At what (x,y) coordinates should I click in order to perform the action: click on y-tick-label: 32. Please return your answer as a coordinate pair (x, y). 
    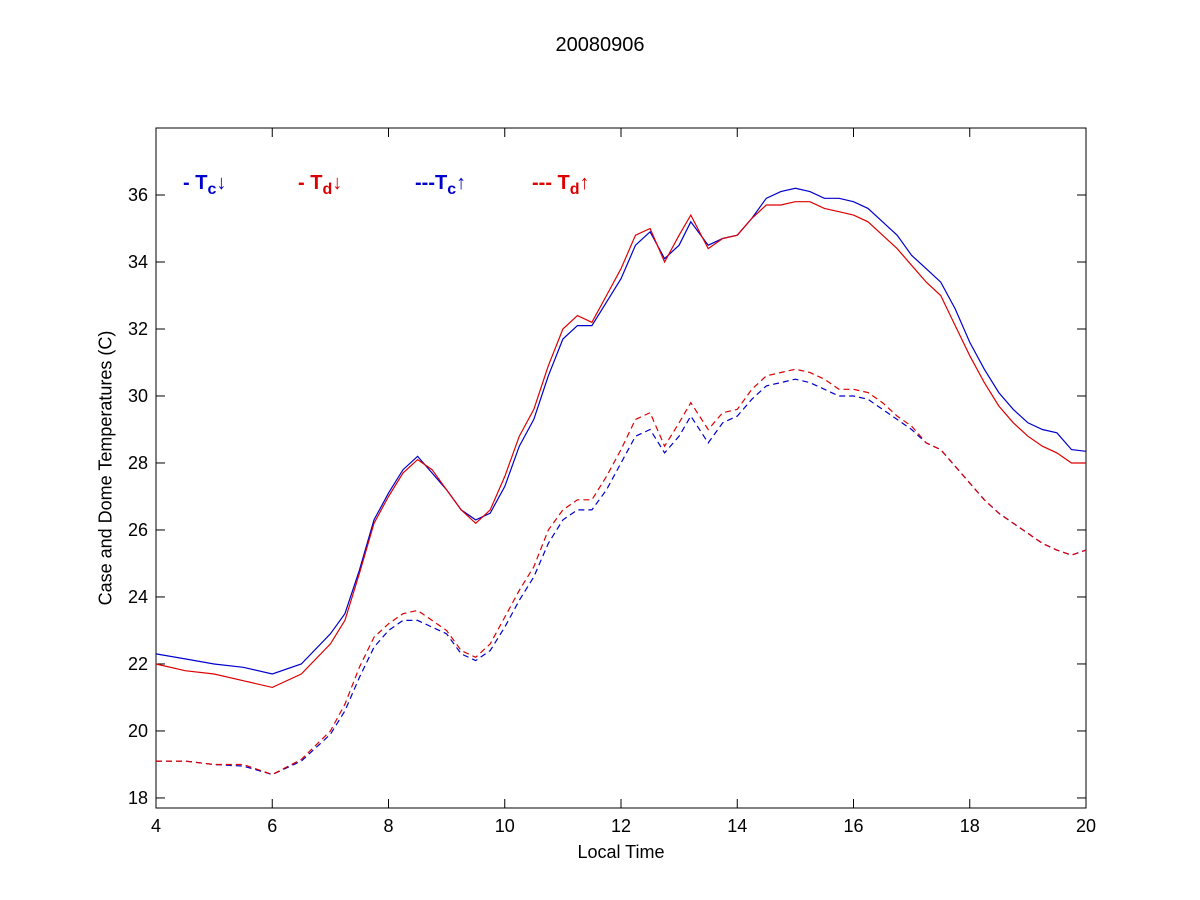
    Looking at the image, I should click on (138, 329).